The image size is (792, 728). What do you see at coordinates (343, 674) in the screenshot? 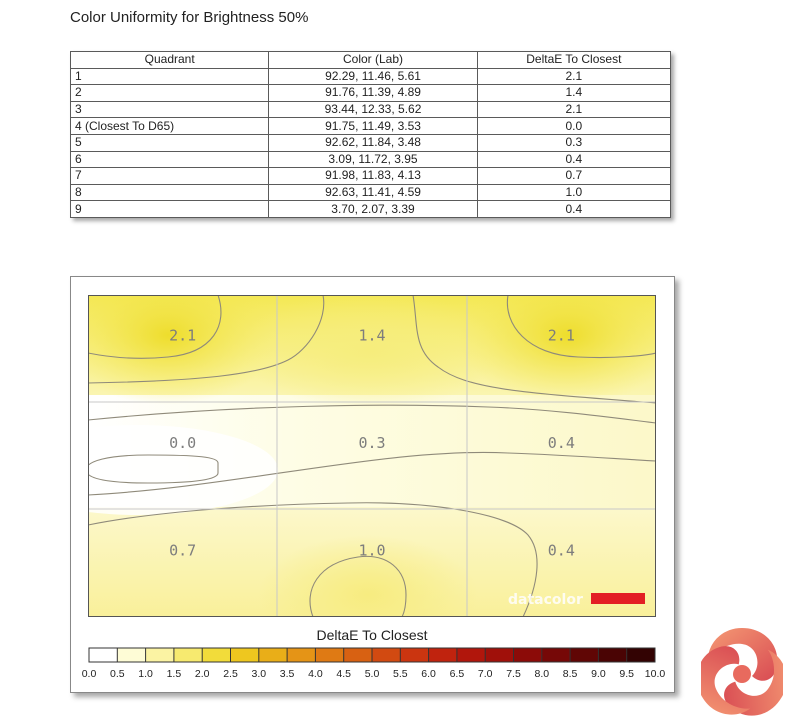
I see `colorbar-tick-label: 4.5` at bounding box center [343, 674].